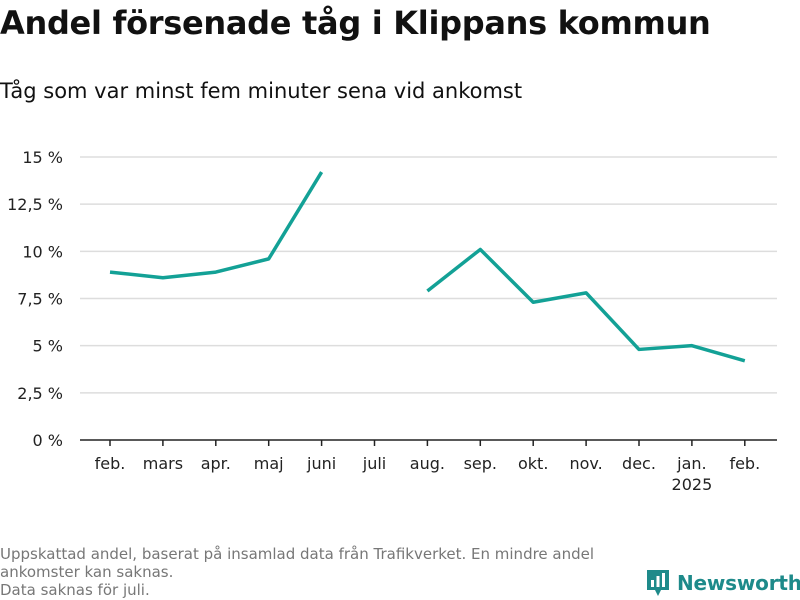 Image resolution: width=800 pixels, height=600 pixels. Describe the element at coordinates (691, 463) in the screenshot. I see `x-tick-label: jan.` at that location.